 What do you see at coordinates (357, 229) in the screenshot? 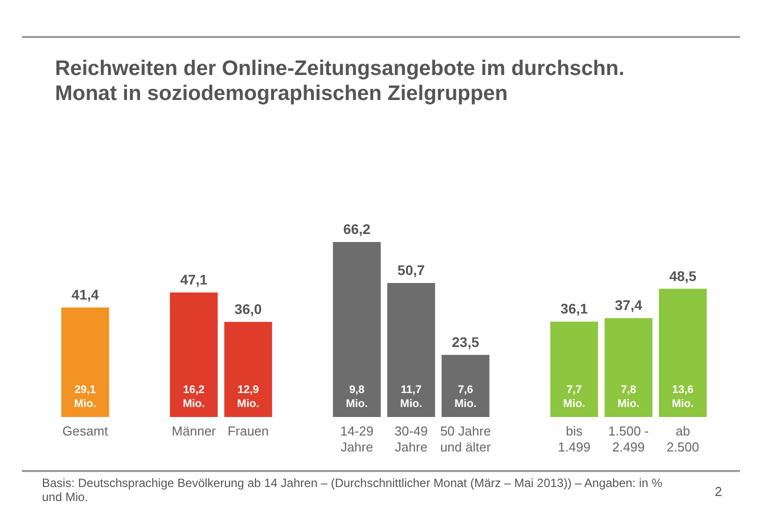
I see `data-label: 66,2` at bounding box center [357, 229].